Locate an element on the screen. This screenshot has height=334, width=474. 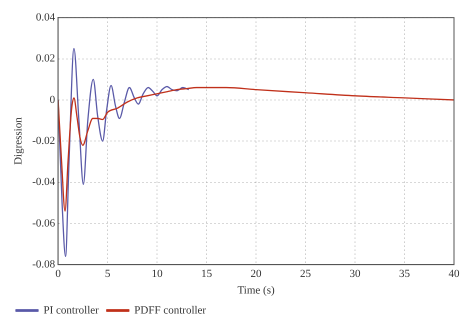
legend-label: PDFF controller is located at coordinates (170, 310).